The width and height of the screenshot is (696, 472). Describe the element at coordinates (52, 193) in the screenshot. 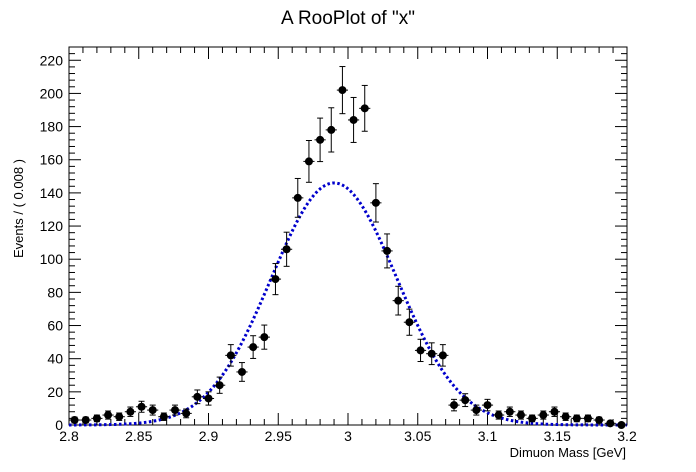

I see `y-tick-label: 140` at that location.